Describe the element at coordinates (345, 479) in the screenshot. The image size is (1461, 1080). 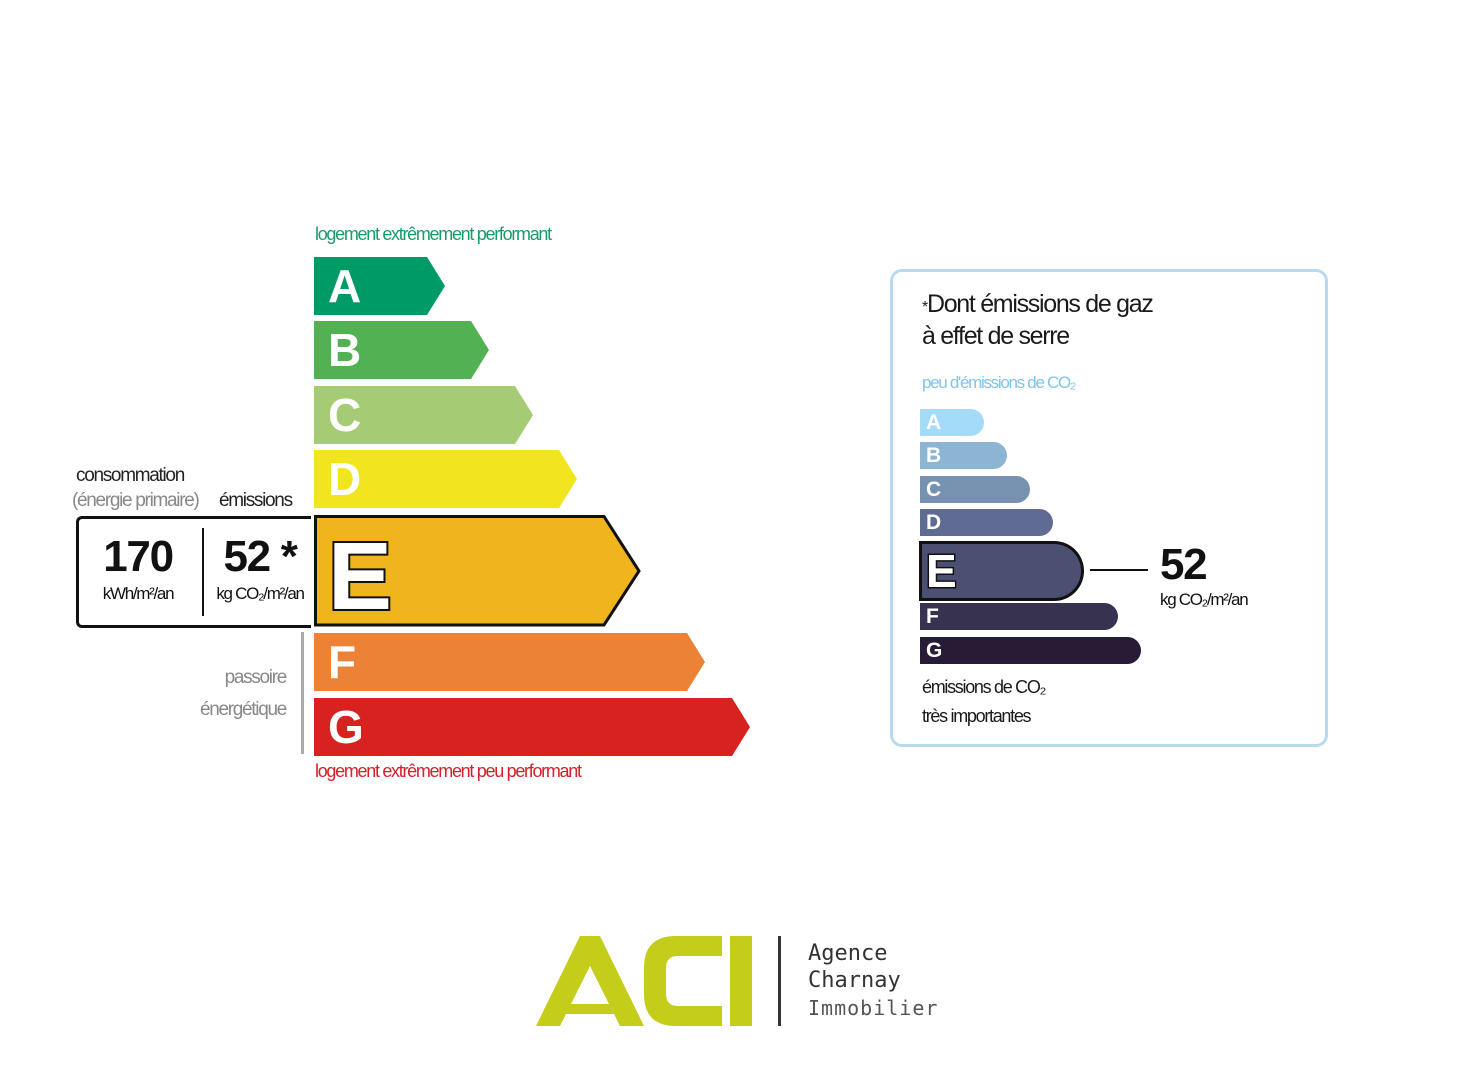
I see `energy-class-letter: D` at that location.